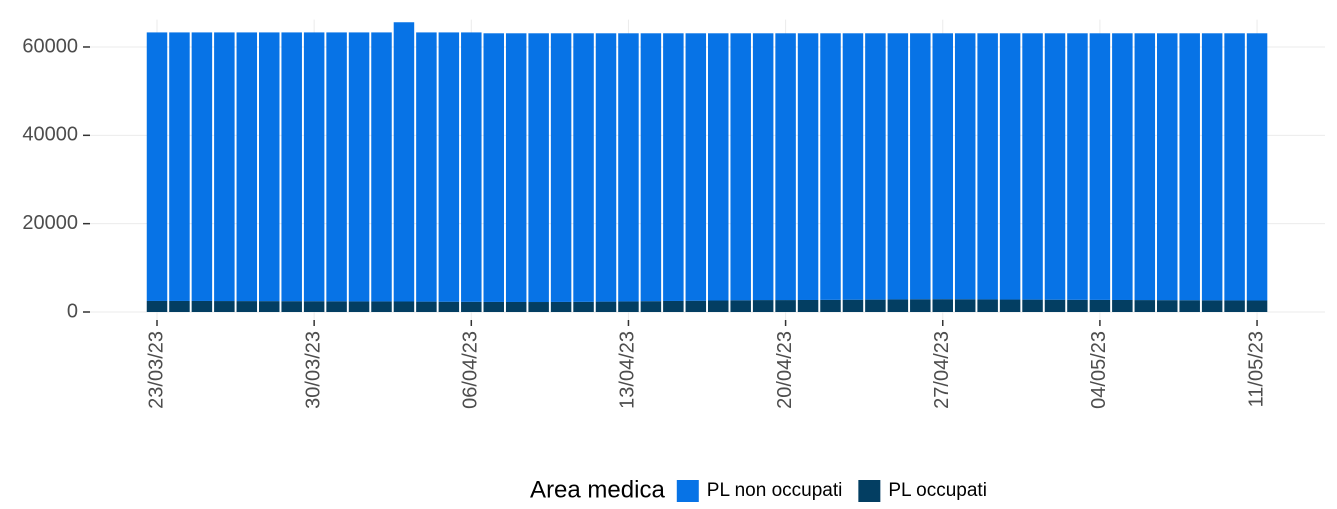  What do you see at coordinates (597, 489) in the screenshot?
I see `legend-title: Area medica` at bounding box center [597, 489].